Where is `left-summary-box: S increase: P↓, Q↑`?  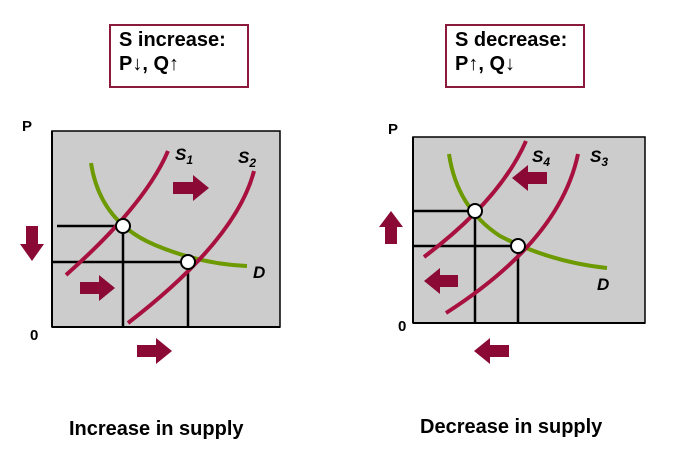 left-summary-box: S increase: P↓, Q↑ is located at coordinates (179, 56).